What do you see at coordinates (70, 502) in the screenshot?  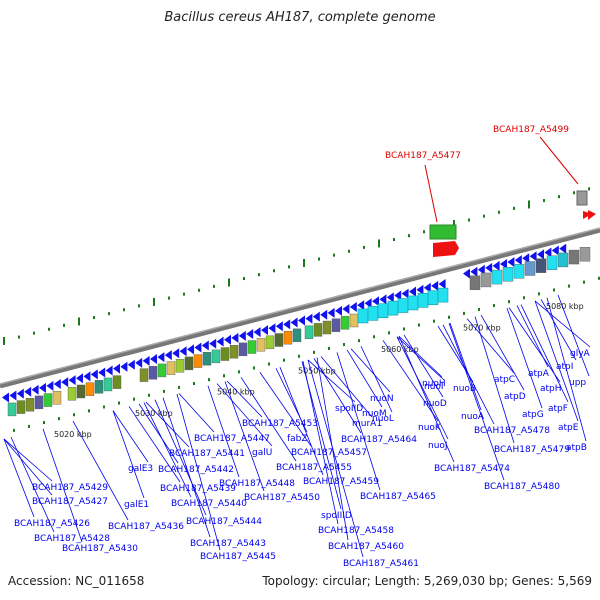 I see `gene-label: BCAH187_A5427` at bounding box center [70, 502].